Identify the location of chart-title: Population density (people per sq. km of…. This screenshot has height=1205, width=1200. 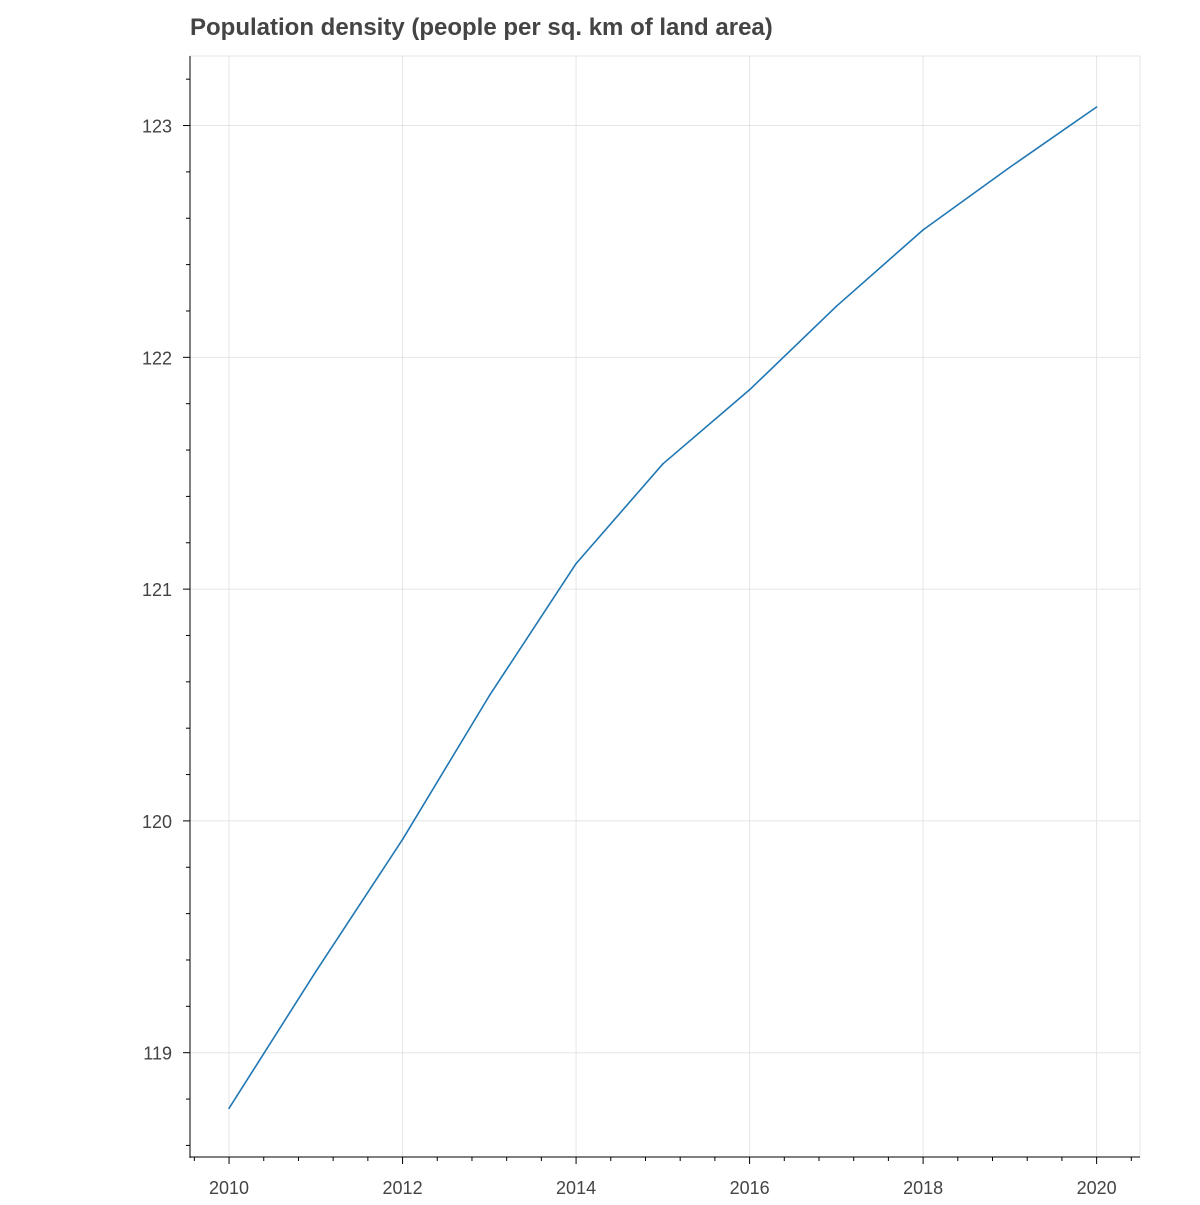
(481, 27).